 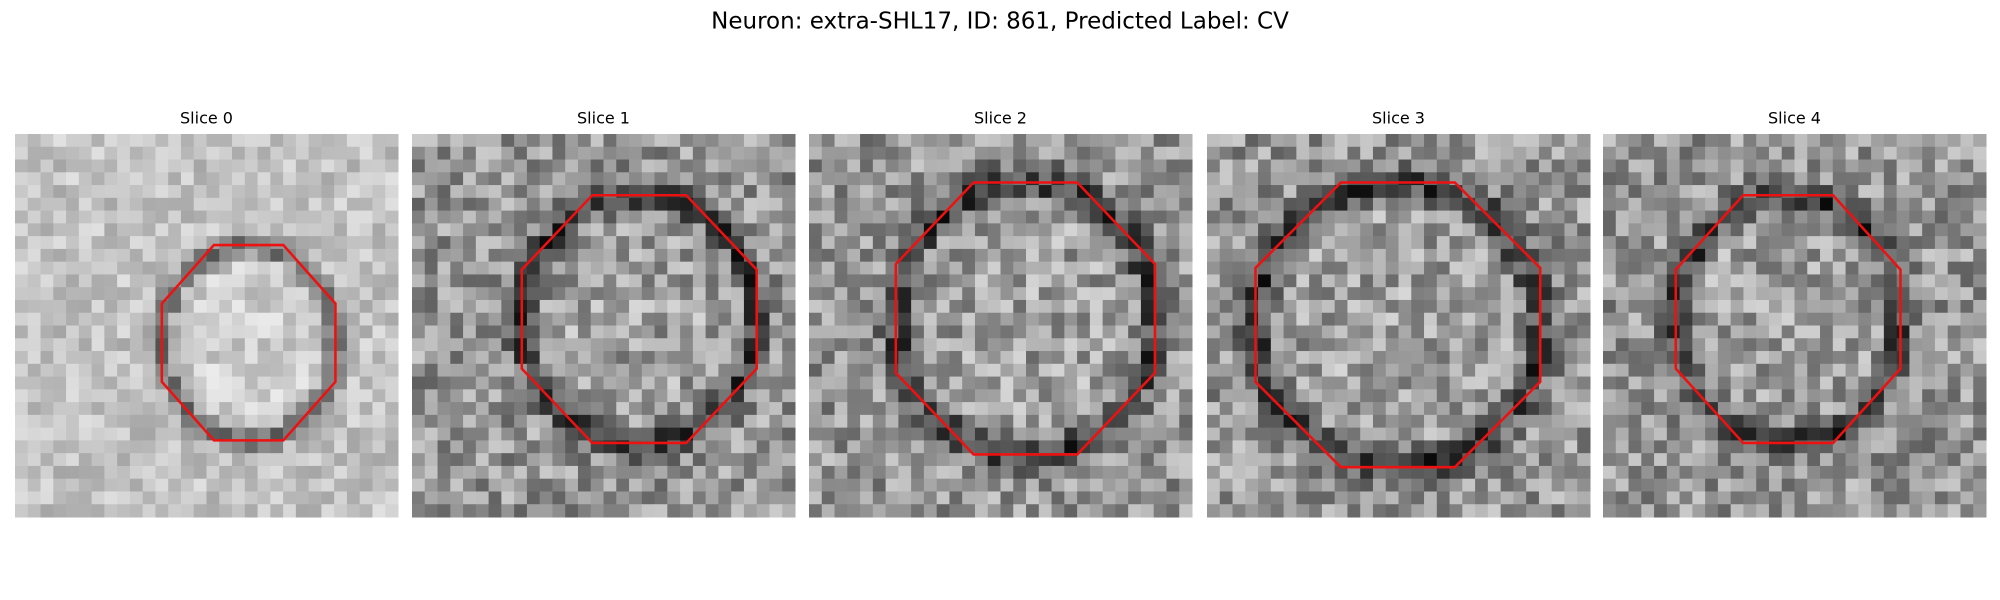 What do you see at coordinates (1794, 118) in the screenshot?
I see `panel-title: Slice 4` at bounding box center [1794, 118].